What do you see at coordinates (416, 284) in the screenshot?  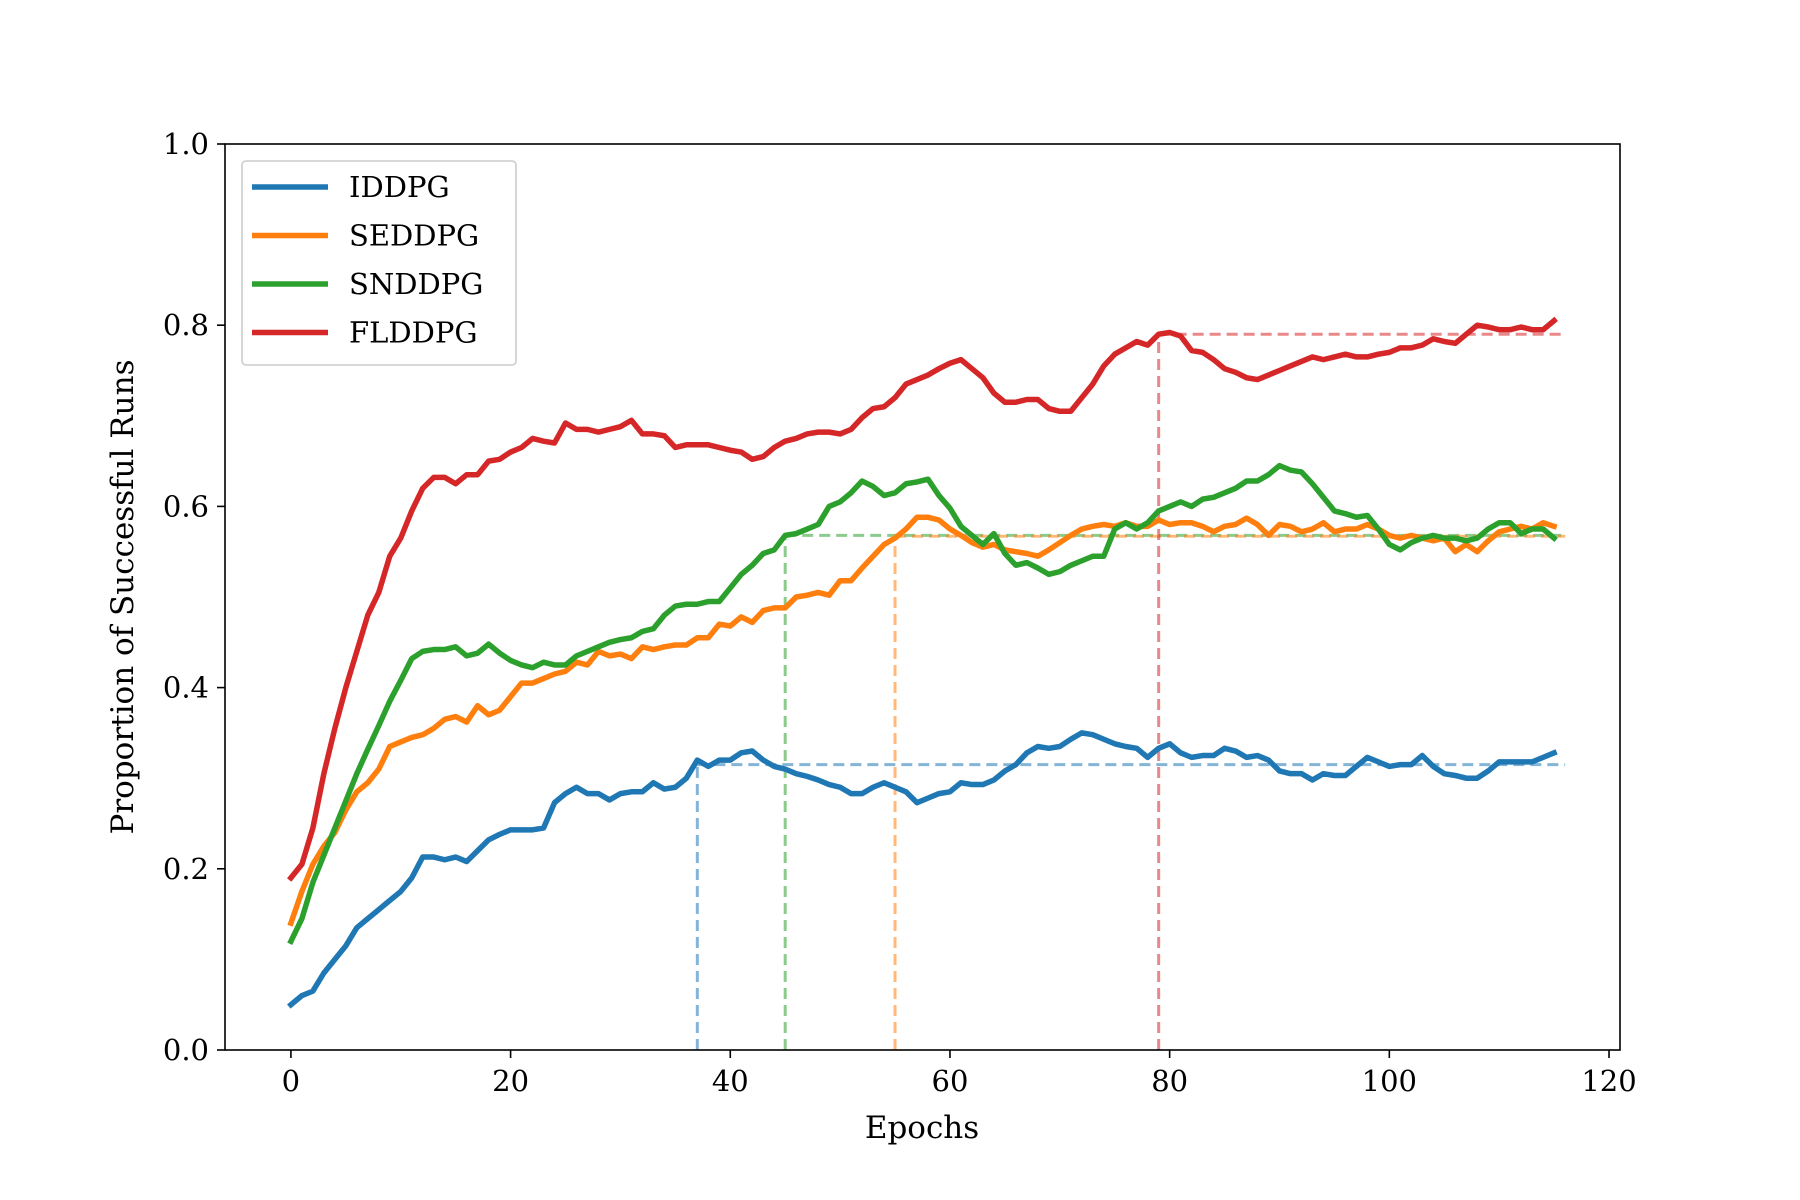 I see `legend-label-snddpg: SNDDPG` at bounding box center [416, 284].